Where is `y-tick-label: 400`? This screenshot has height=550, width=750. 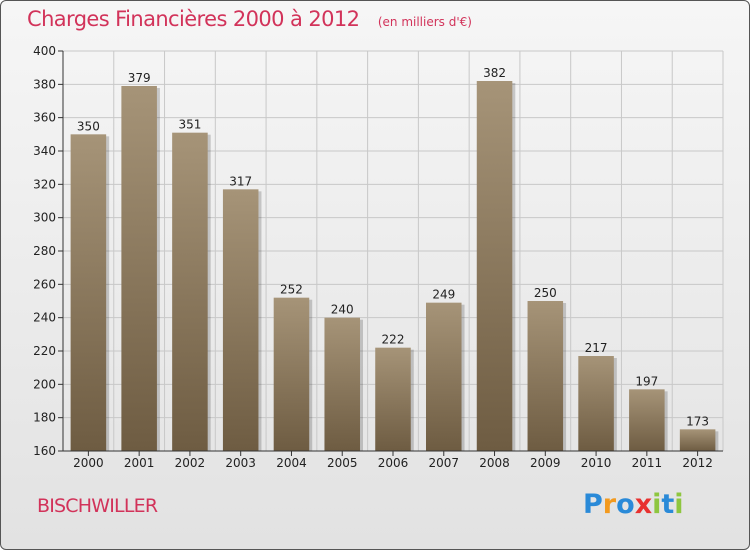 y-tick-label: 400 is located at coordinates (44, 51).